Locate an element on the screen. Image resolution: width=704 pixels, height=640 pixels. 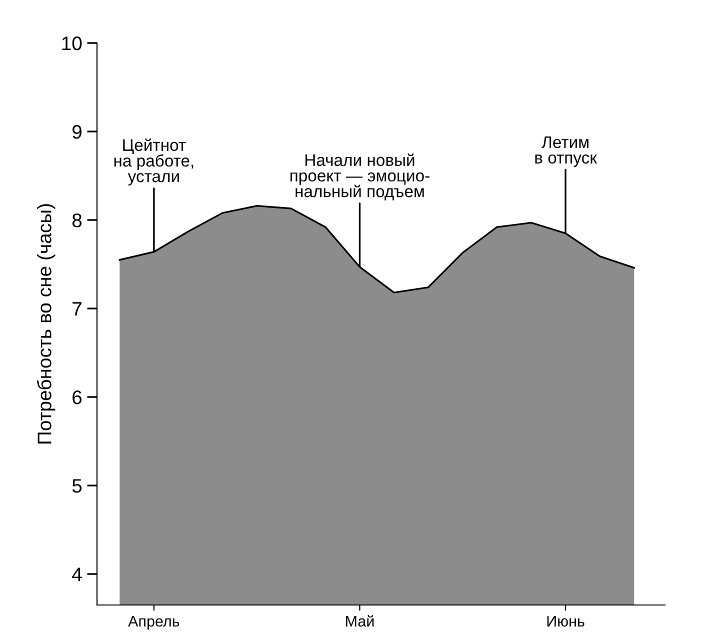
y-axis-title: Потребность во сне (часы) is located at coordinates (46, 324).